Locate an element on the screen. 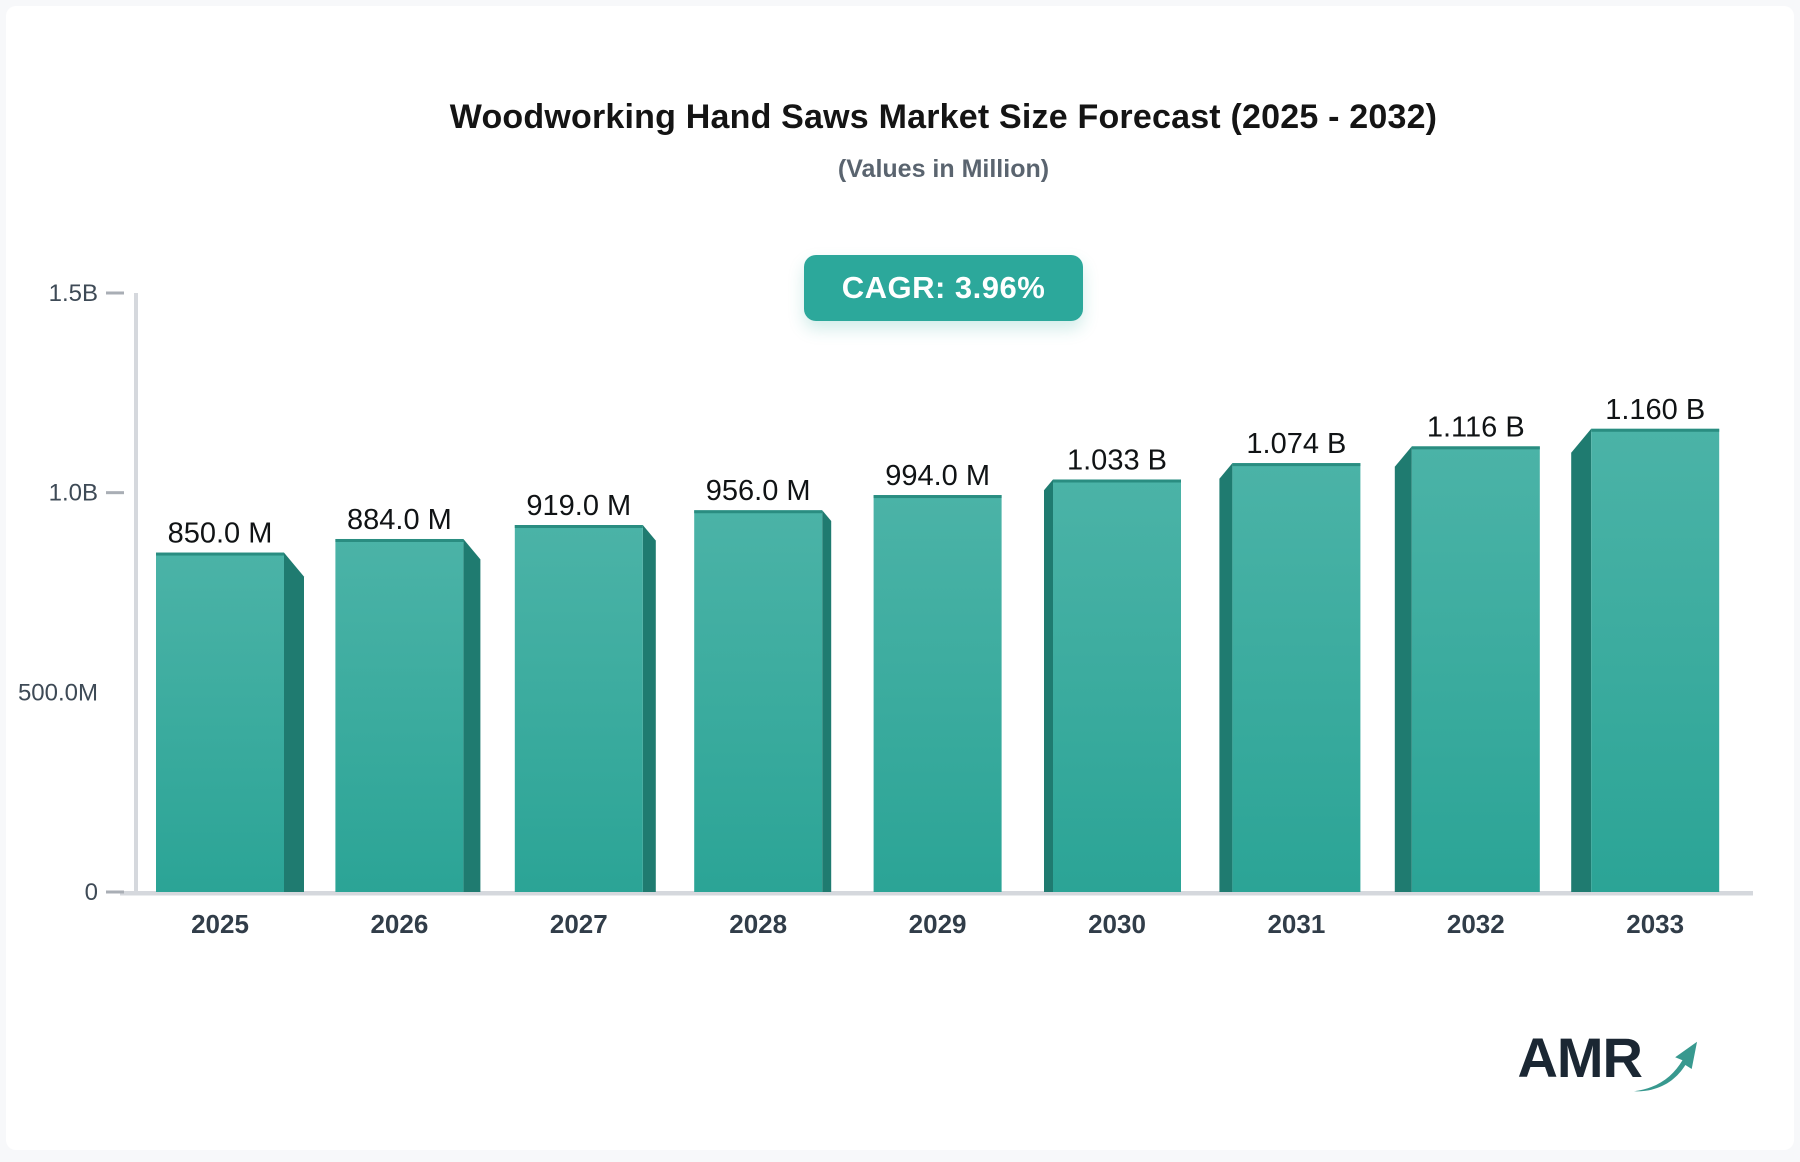 This screenshot has height=1162, width=1800. x-axis-label: 2033 is located at coordinates (1655, 924).